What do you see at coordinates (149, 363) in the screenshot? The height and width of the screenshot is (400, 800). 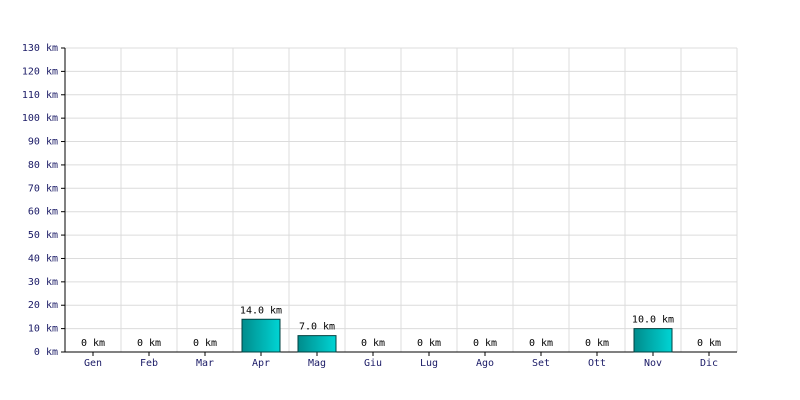 I see `x-tick-label: Feb` at bounding box center [149, 363].